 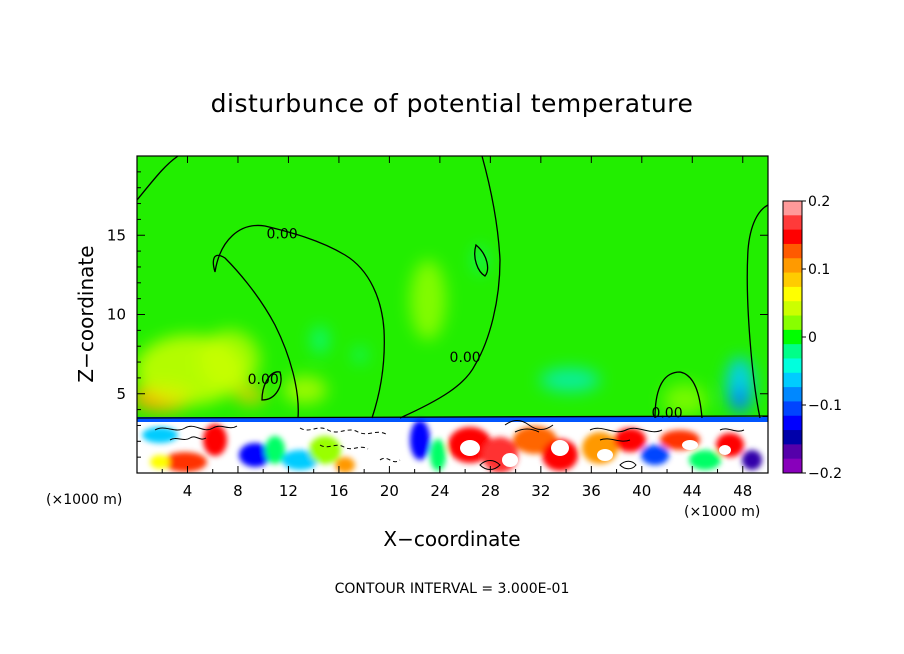 I want to click on x-tick-label: 40, so click(x=641, y=491).